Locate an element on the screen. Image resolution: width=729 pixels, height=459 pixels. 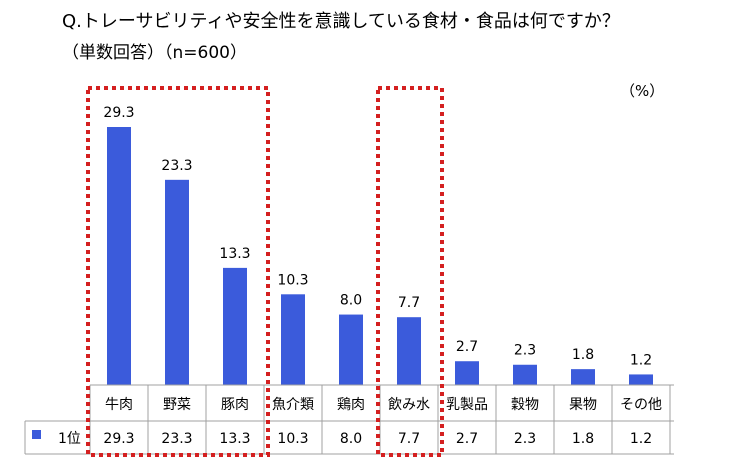
category-label-豚肉: 豚肉 is located at coordinates (235, 405).